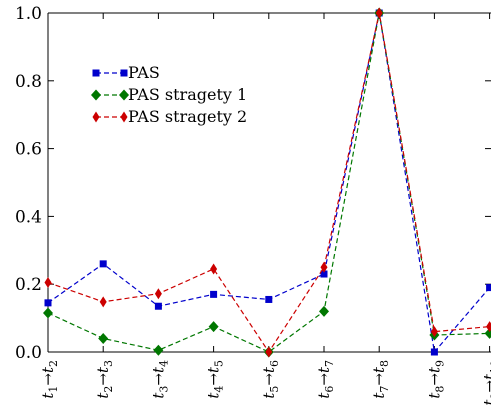 This screenshot has height=417, width=491. I want to click on x-tick-label: t3→t4, so click(159, 379).